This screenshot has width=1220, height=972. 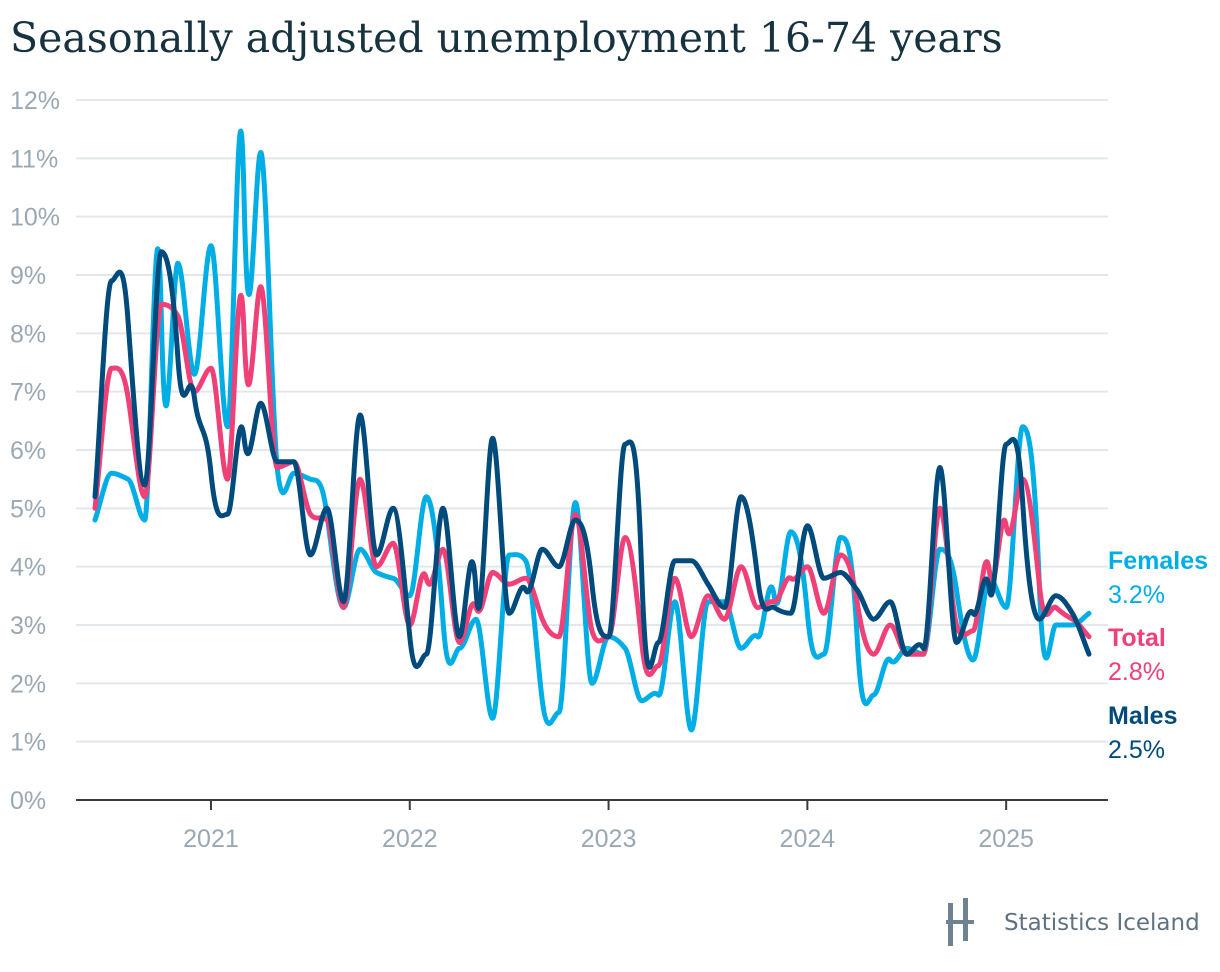 What do you see at coordinates (28, 801) in the screenshot?
I see `y-tick-label: 0%` at bounding box center [28, 801].